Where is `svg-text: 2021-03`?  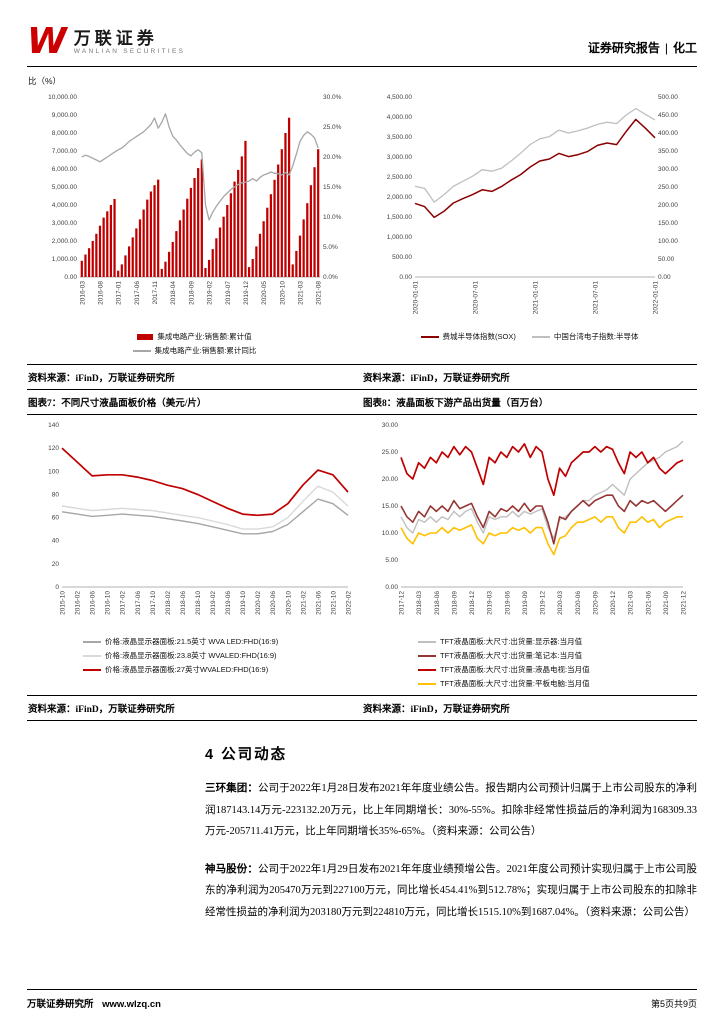 svg-text: 2021-03 is located at coordinates (300, 293).